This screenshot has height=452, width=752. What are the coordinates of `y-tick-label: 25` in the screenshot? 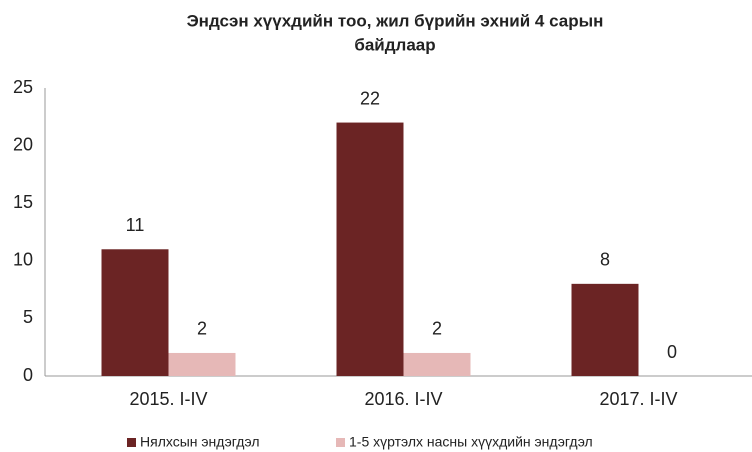 It's located at (23, 87).